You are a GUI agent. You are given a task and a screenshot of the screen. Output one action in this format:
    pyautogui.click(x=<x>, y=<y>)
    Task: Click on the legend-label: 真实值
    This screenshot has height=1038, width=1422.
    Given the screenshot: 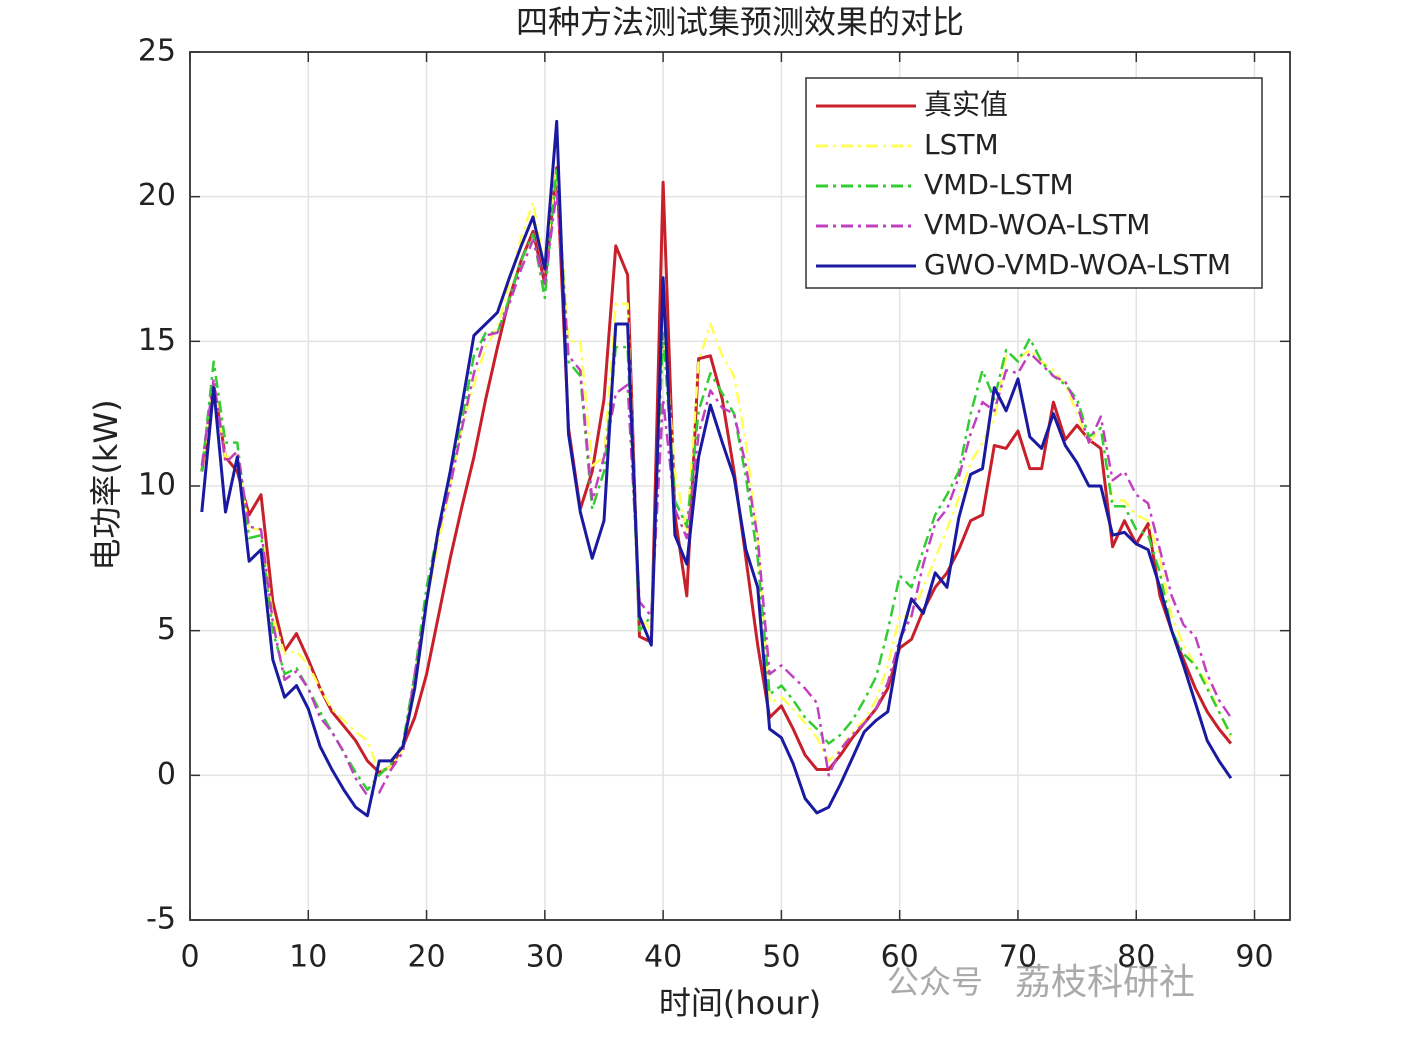 What is the action you would take?
    pyautogui.click(x=966, y=104)
    